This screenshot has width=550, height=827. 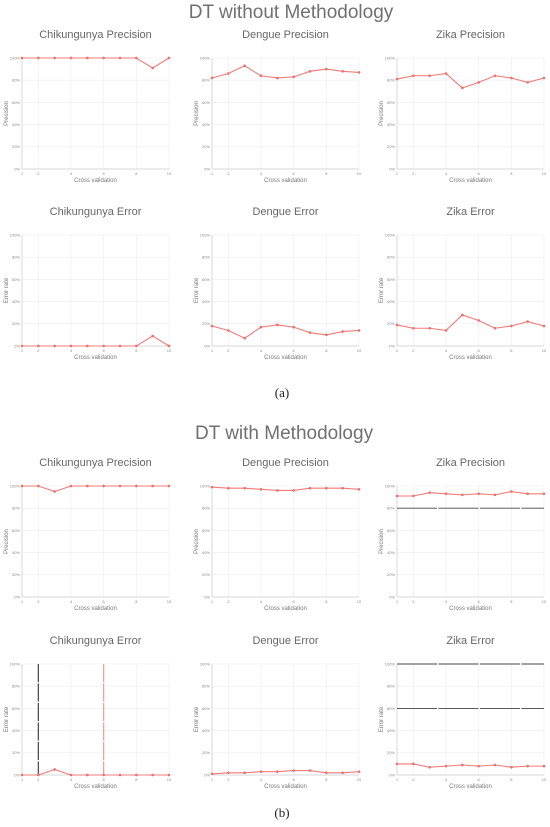 I want to click on s0-chikungunya-precision-x-tick-label: 6, so click(x=104, y=173).